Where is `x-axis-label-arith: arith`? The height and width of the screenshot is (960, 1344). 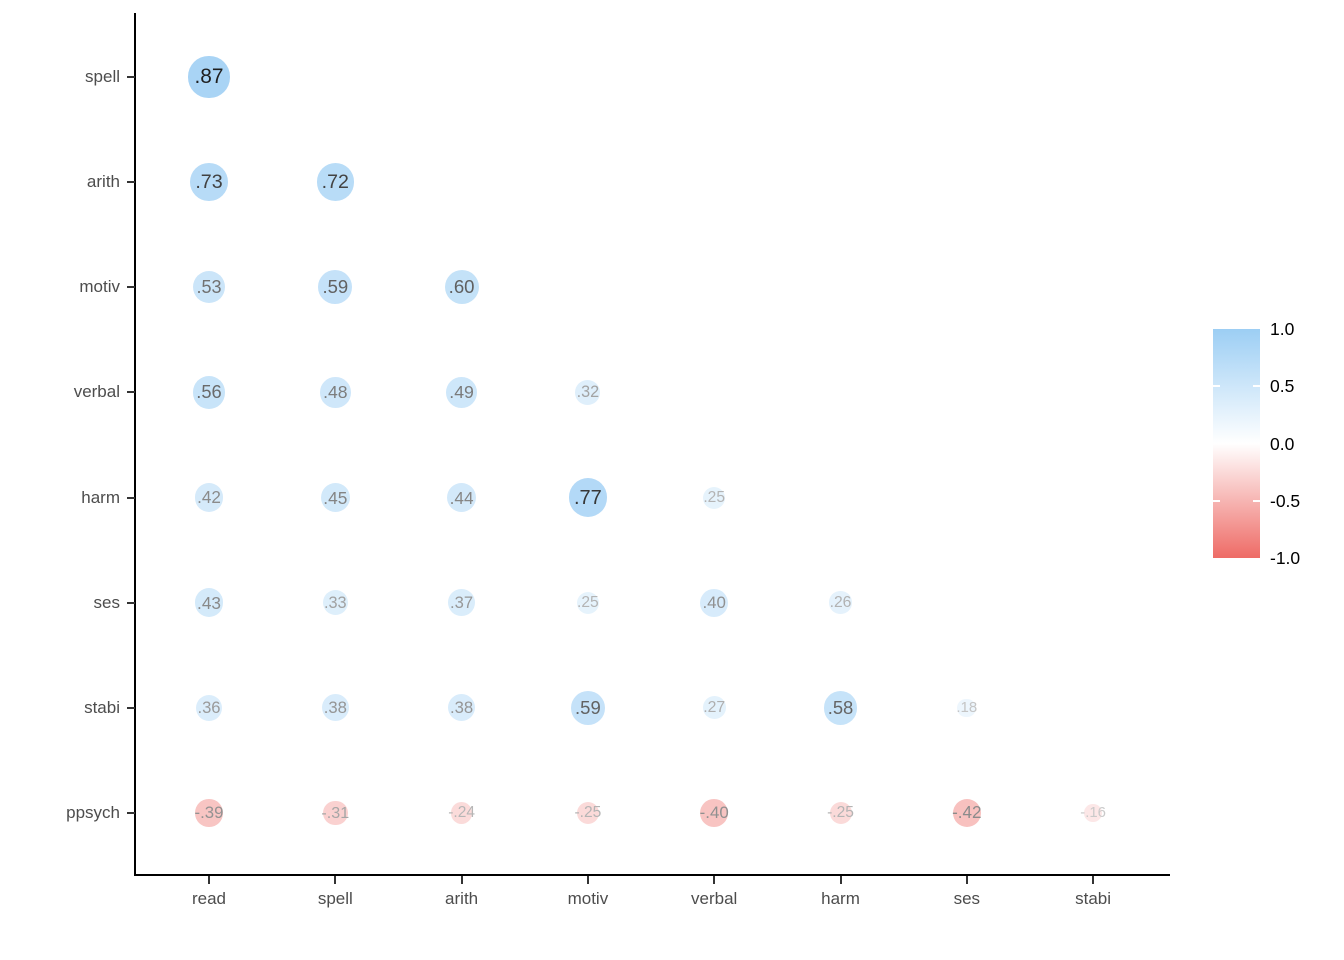 x-axis-label-arith: arith is located at coordinates (462, 898).